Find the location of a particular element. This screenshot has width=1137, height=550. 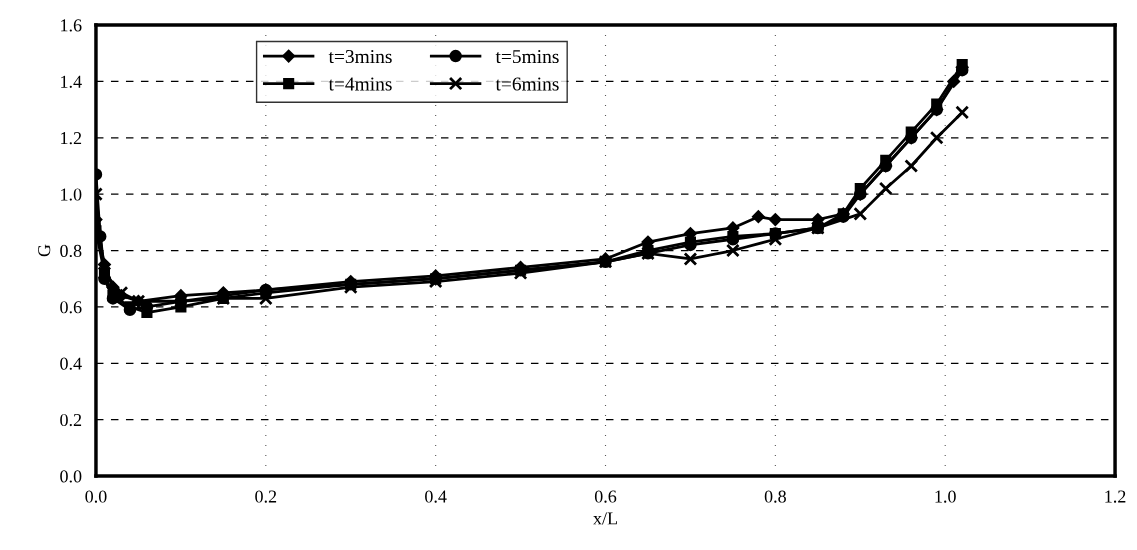

y-tick-label: 0.8 is located at coordinates (71, 251).